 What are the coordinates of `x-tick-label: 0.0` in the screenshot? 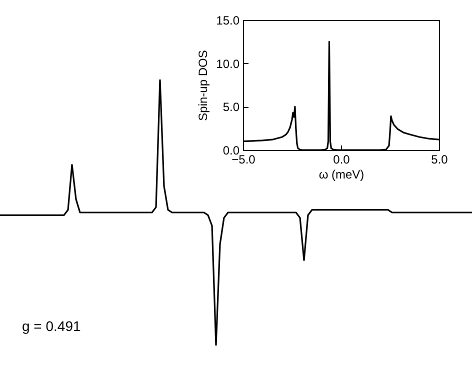 It's located at (341, 159).